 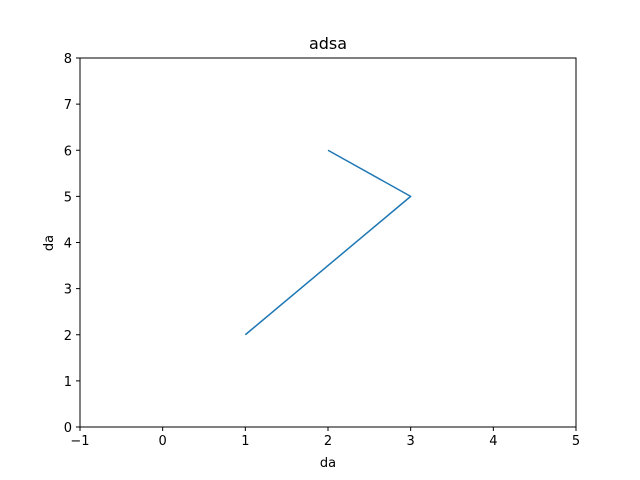 I want to click on y-tick-label: 0, so click(x=68, y=428).